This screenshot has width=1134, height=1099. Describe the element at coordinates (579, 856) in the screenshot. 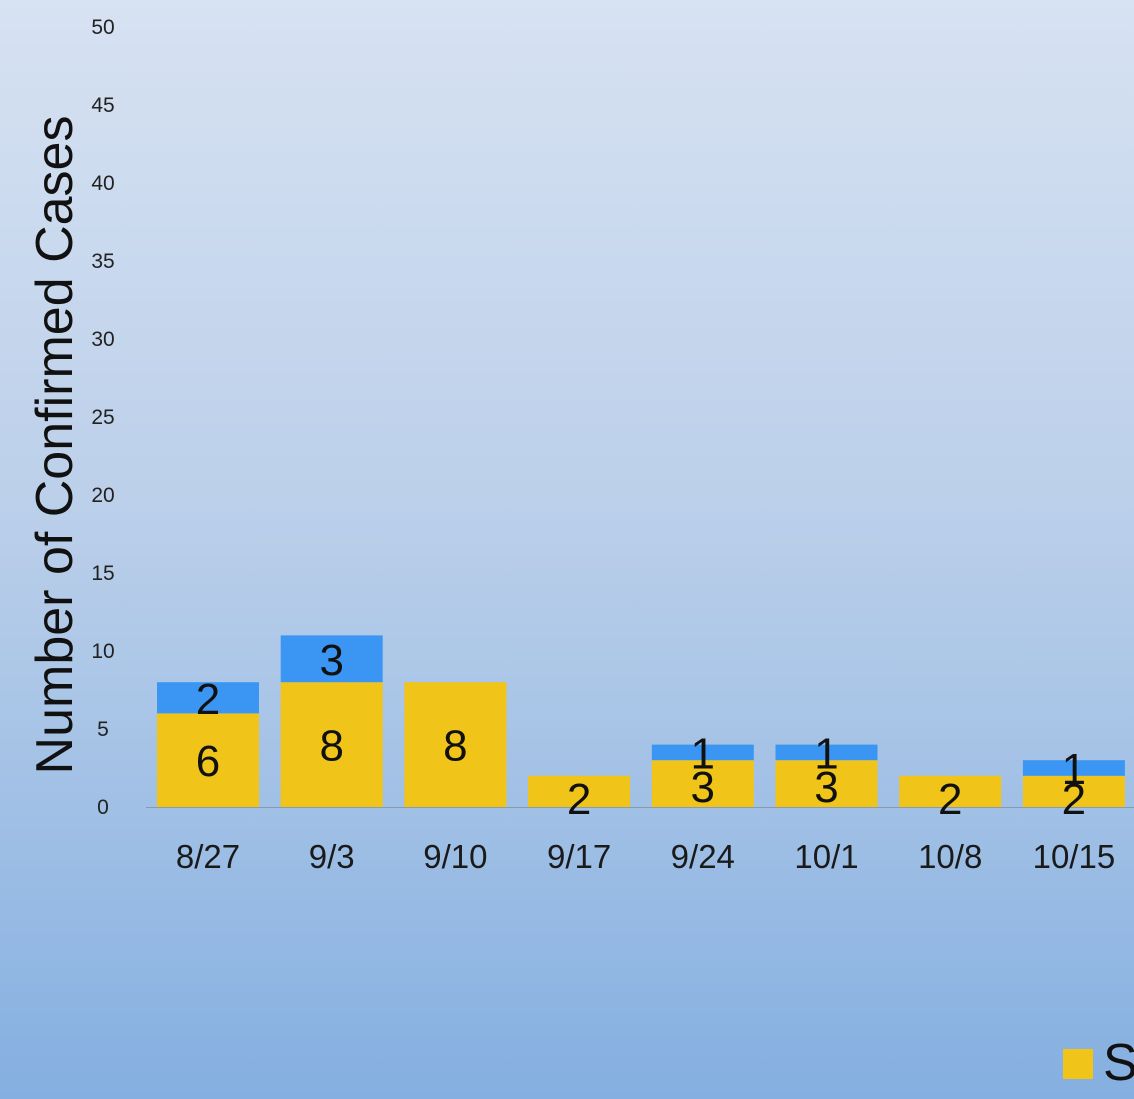

I see `x-tick-label: 9/17` at that location.